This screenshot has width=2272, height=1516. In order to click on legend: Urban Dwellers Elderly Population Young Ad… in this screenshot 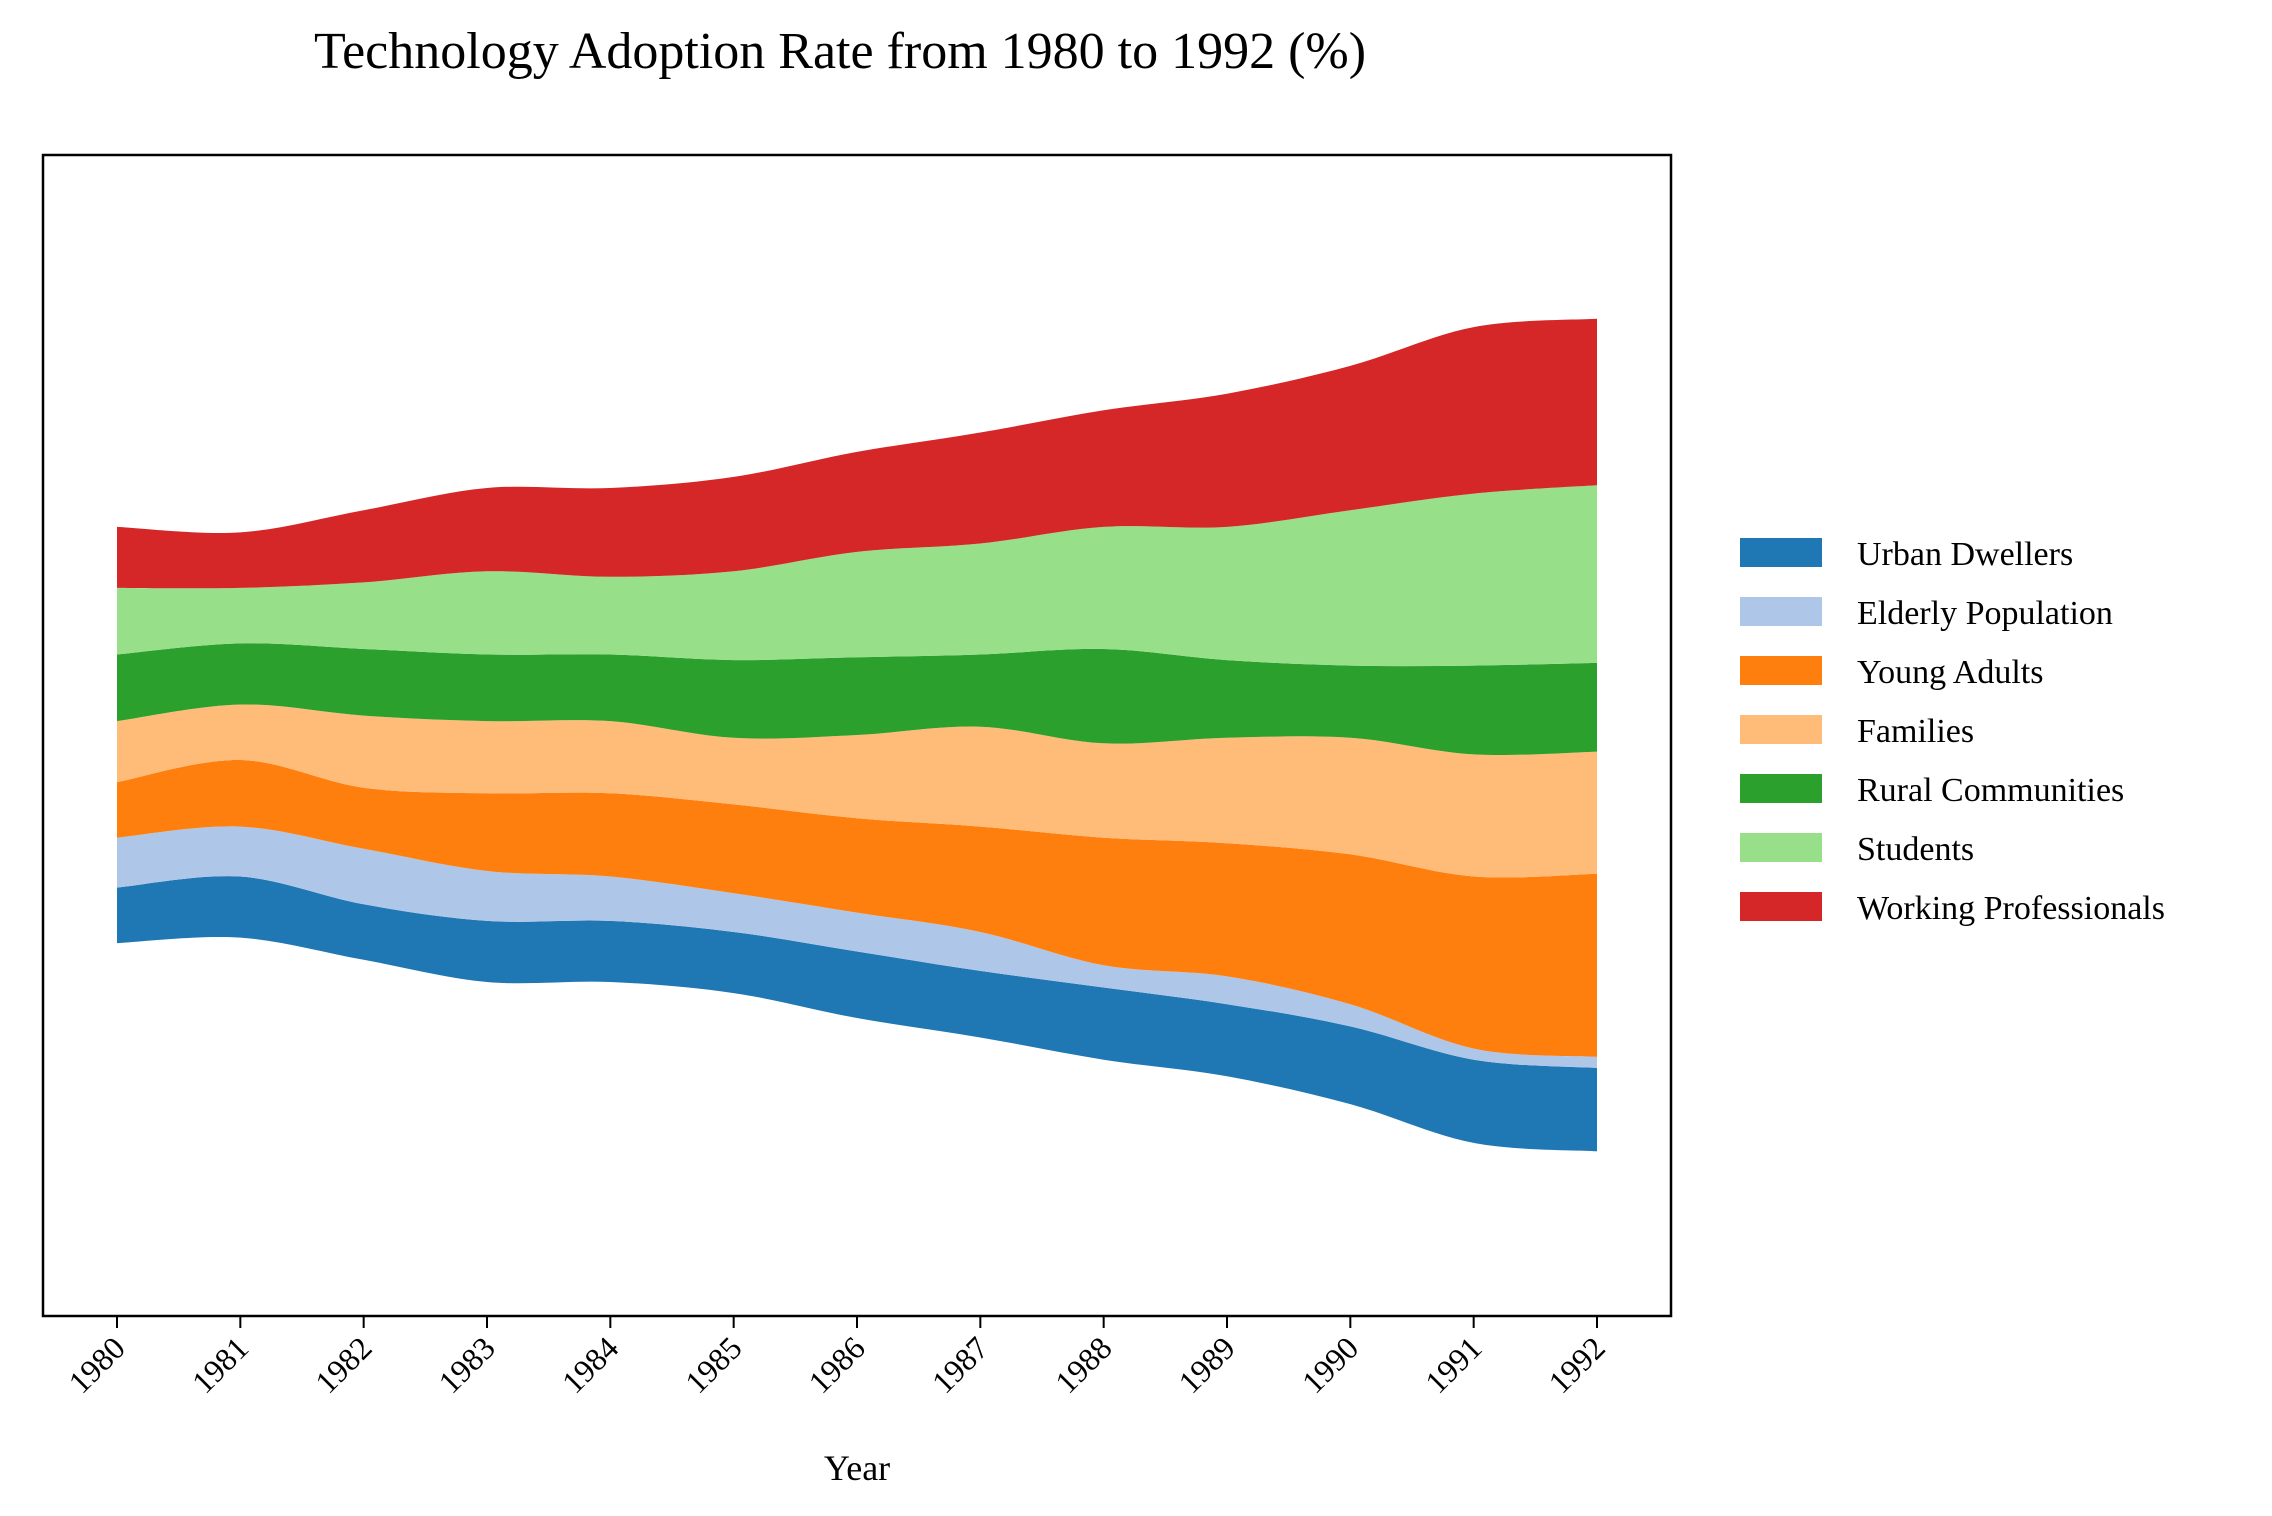, I will do `click(1952, 731)`.